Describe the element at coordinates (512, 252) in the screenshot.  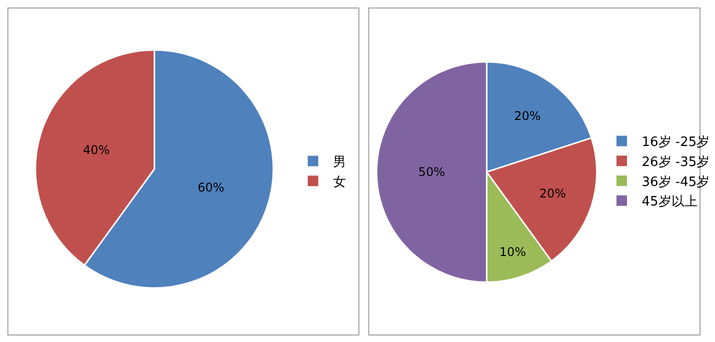
I see `data-label: 10%` at that location.